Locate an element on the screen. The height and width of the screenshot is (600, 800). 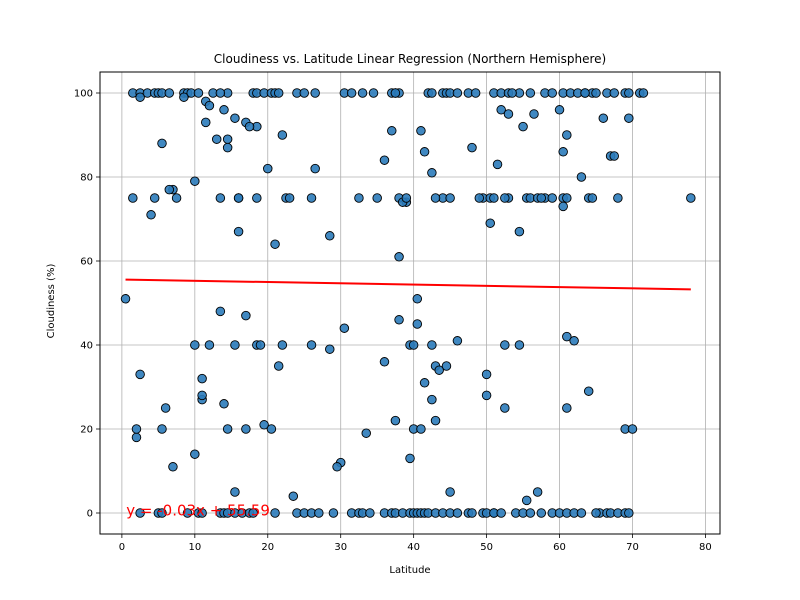
x-tick-label: 20 is located at coordinates (267, 547).